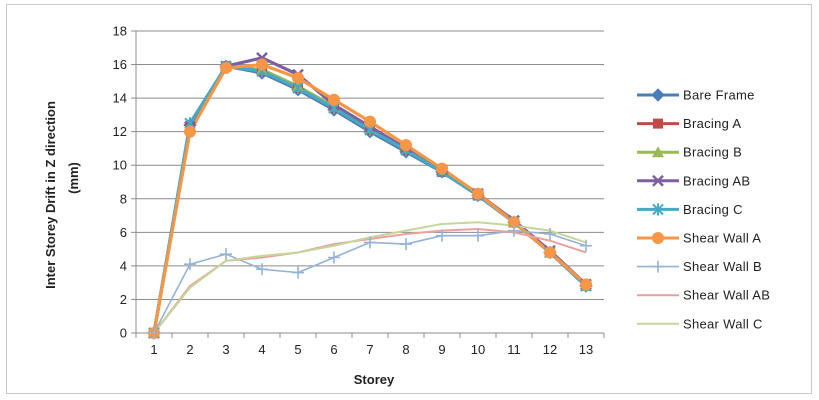  What do you see at coordinates (120, 165) in the screenshot?
I see `y-tick-label: 10` at bounding box center [120, 165].